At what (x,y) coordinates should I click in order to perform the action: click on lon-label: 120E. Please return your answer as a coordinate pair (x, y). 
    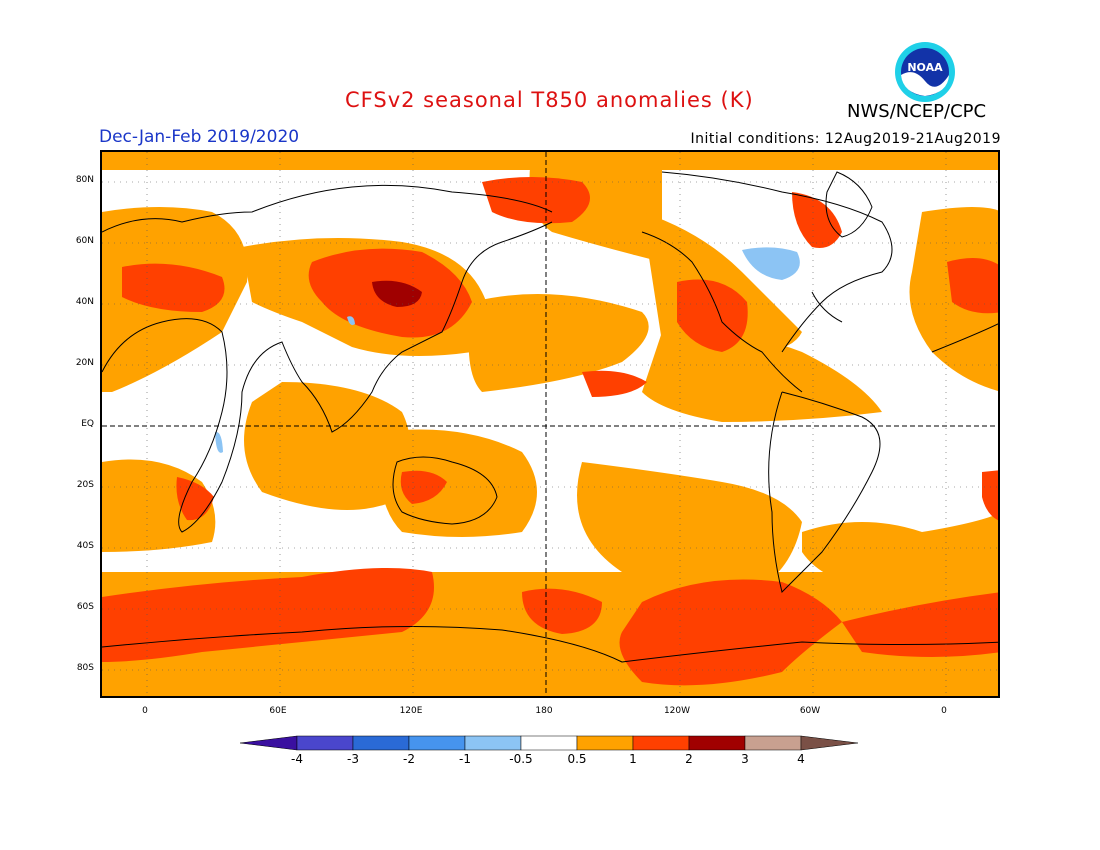
    Looking at the image, I should click on (411, 711).